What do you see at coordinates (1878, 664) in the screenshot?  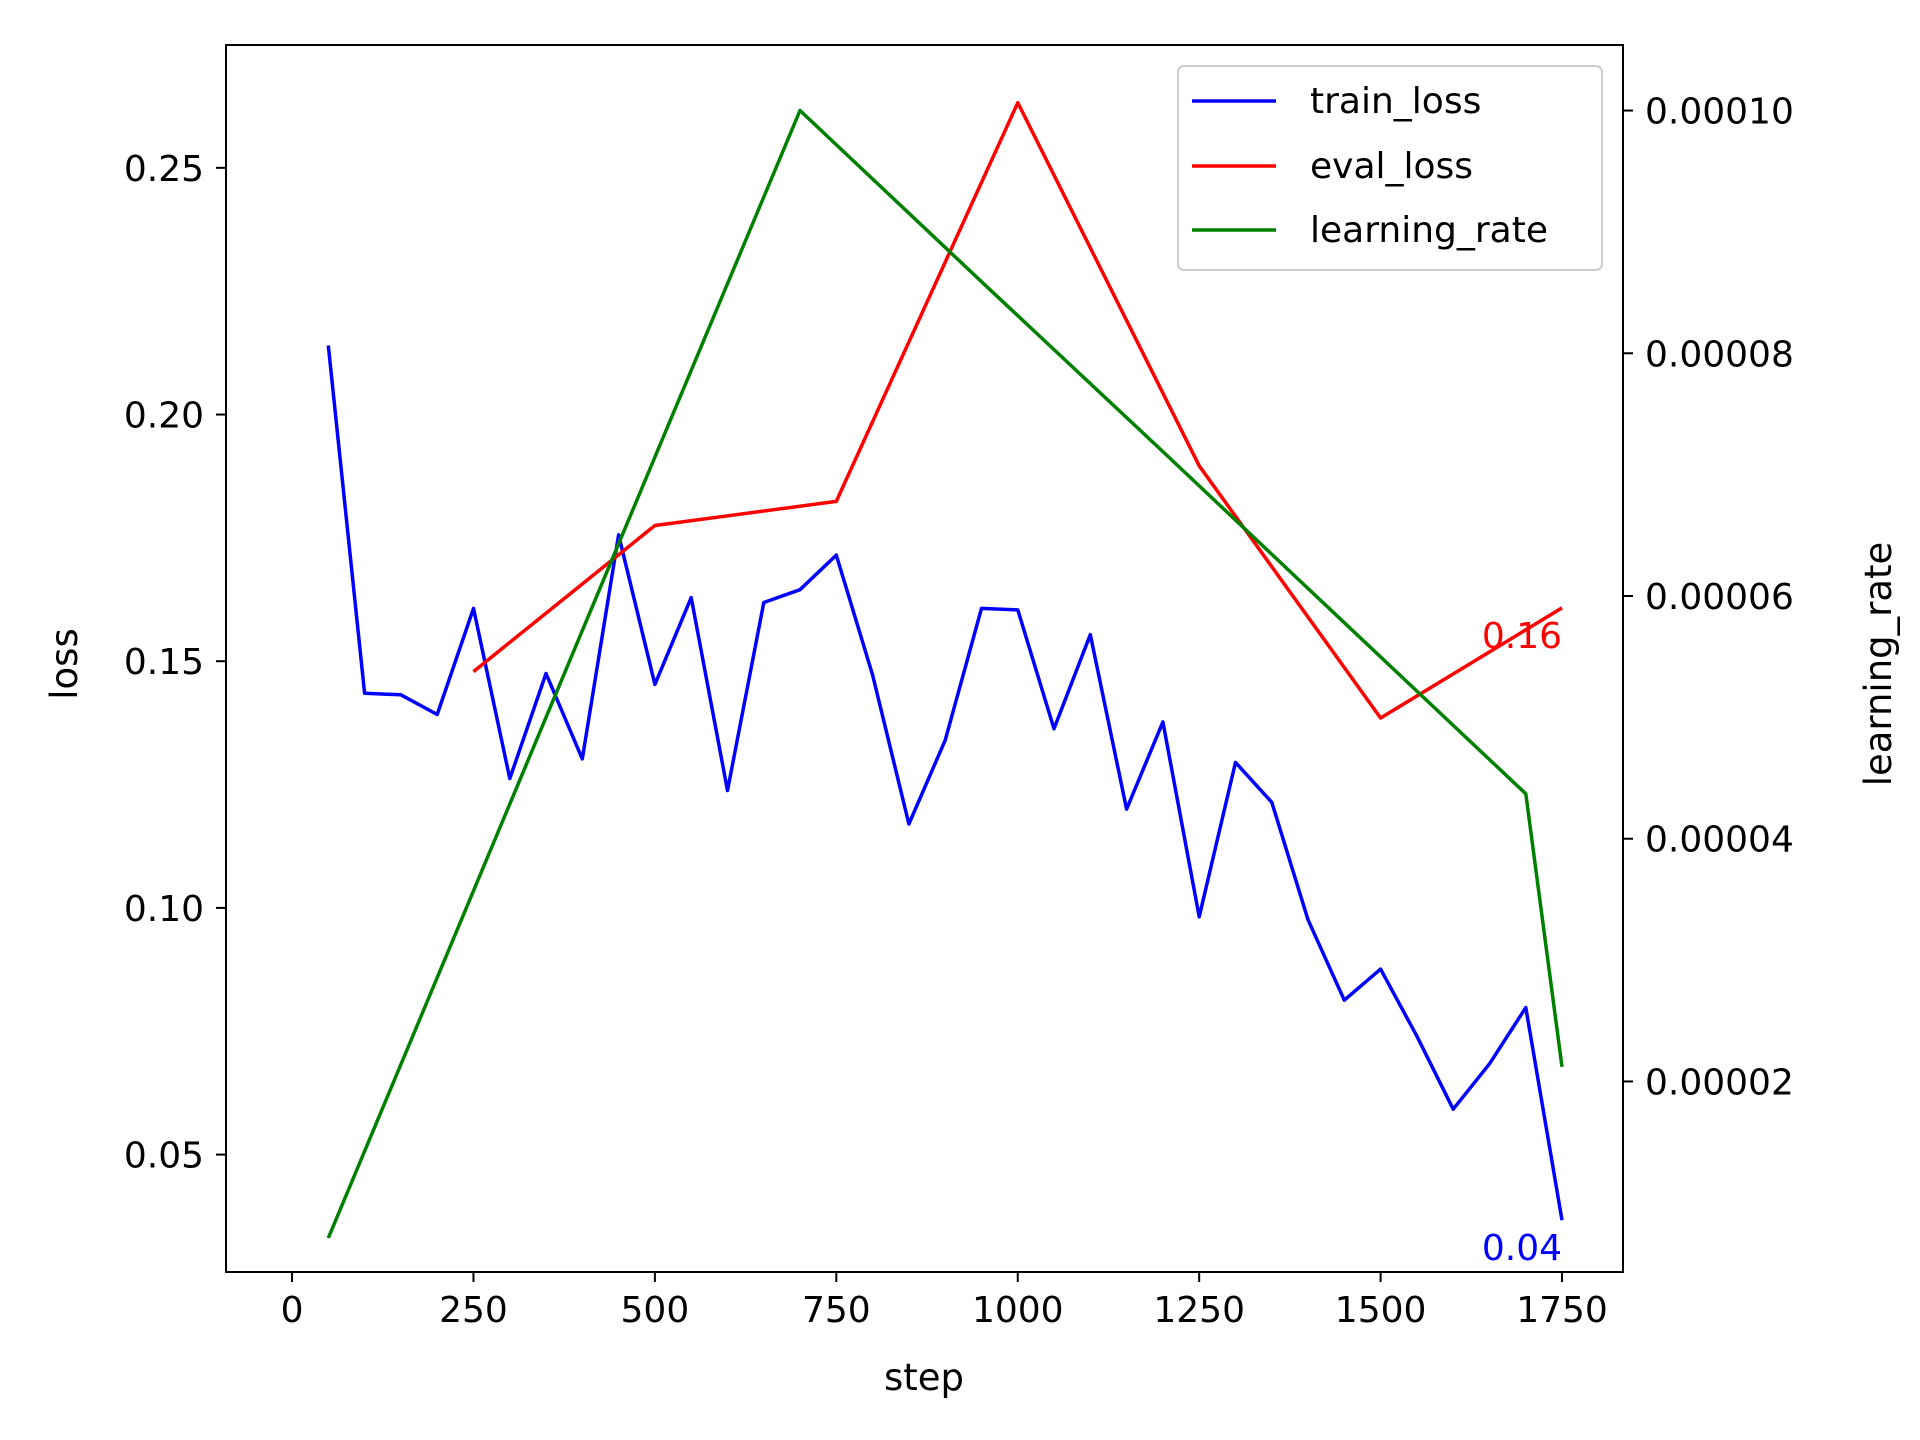 I see `right-y-axis-label: learning_rate` at bounding box center [1878, 664].